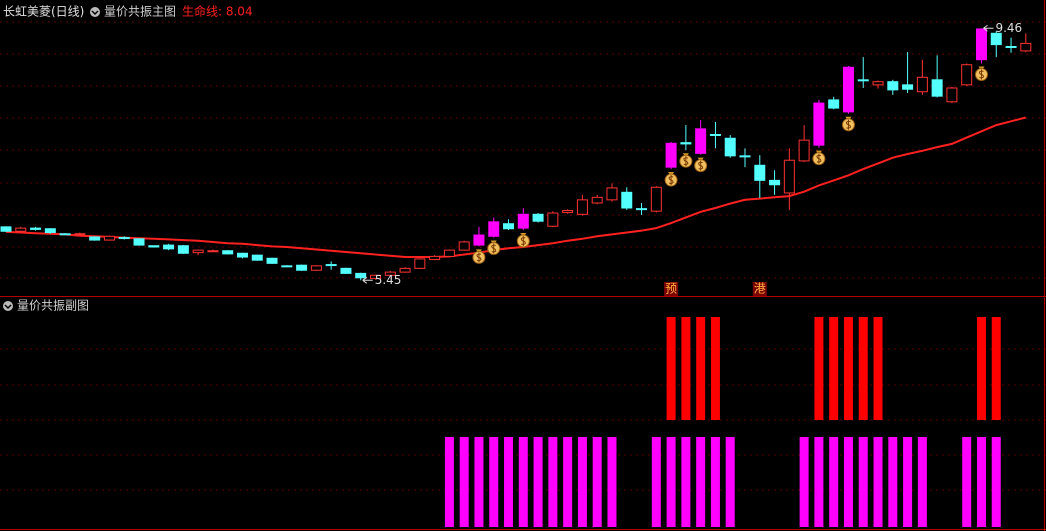 This screenshot has height=531, width=1046. I want to click on subchart-title: 量价共振副图, so click(53, 306).